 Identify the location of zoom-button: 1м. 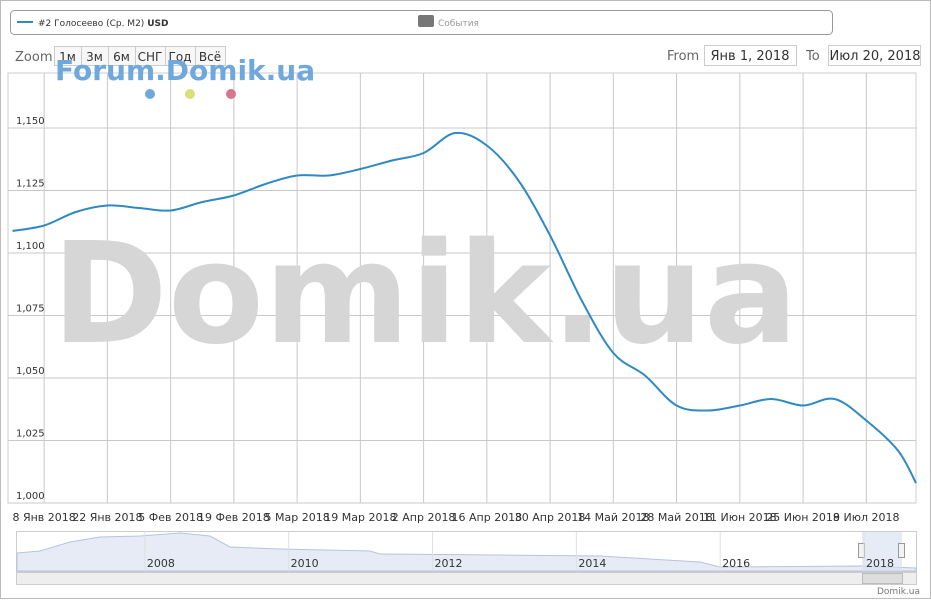
(67, 57).